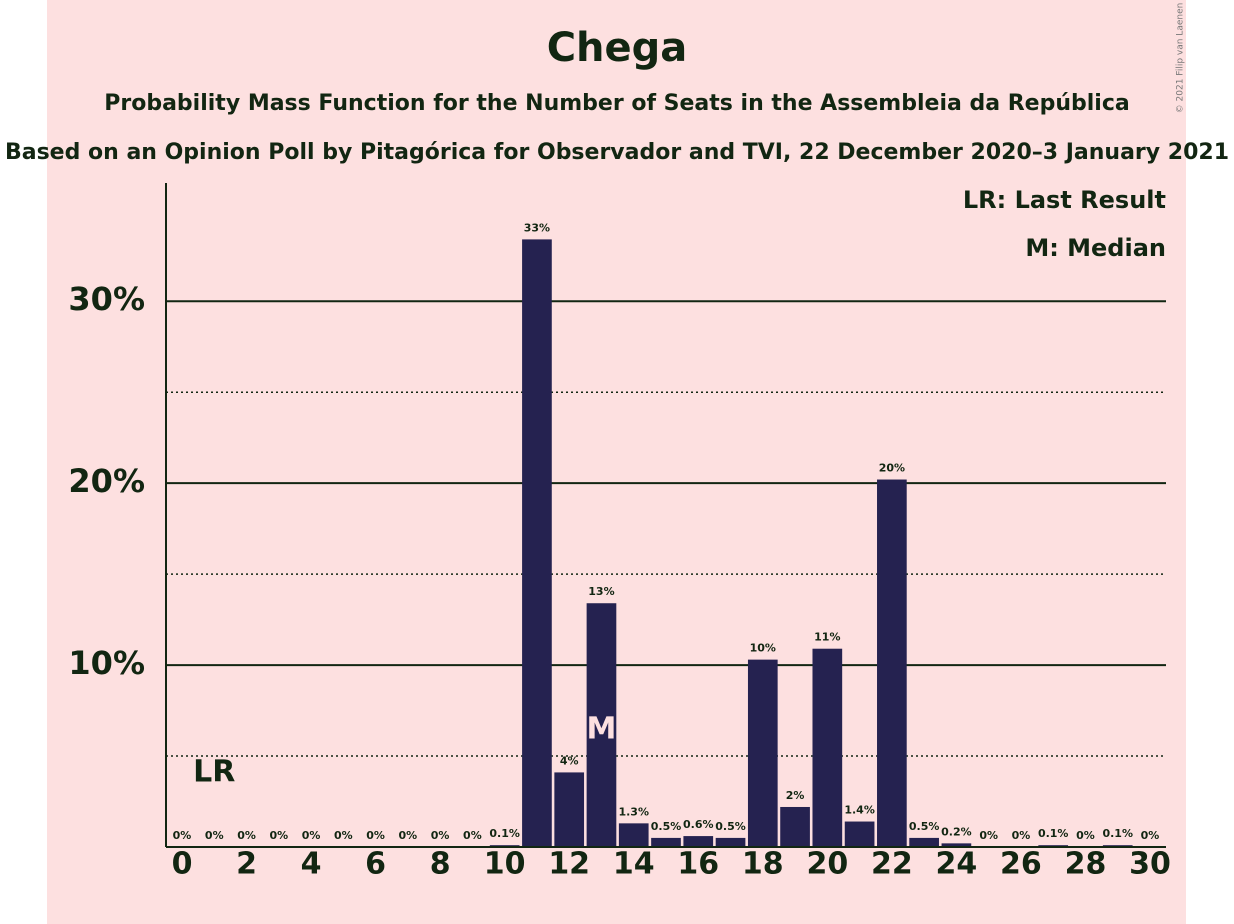  Describe the element at coordinates (569, 864) in the screenshot. I see `x-tick-label: 12` at that location.